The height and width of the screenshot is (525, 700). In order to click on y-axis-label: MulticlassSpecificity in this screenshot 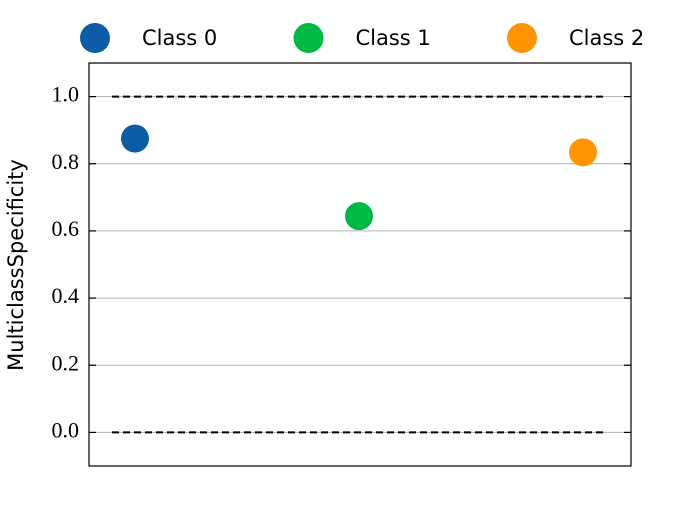, I will do `click(16, 265)`.